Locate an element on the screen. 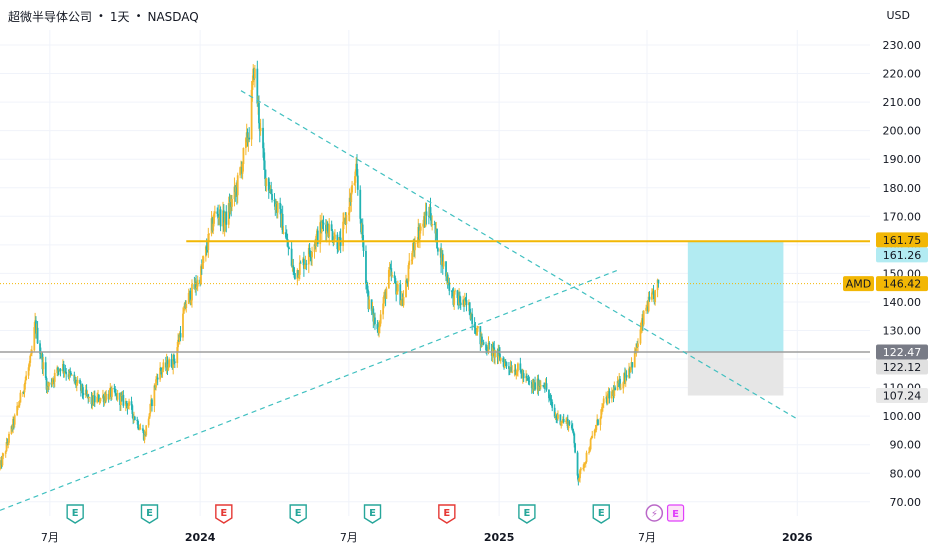  x-tick-label: 2025 is located at coordinates (499, 537).